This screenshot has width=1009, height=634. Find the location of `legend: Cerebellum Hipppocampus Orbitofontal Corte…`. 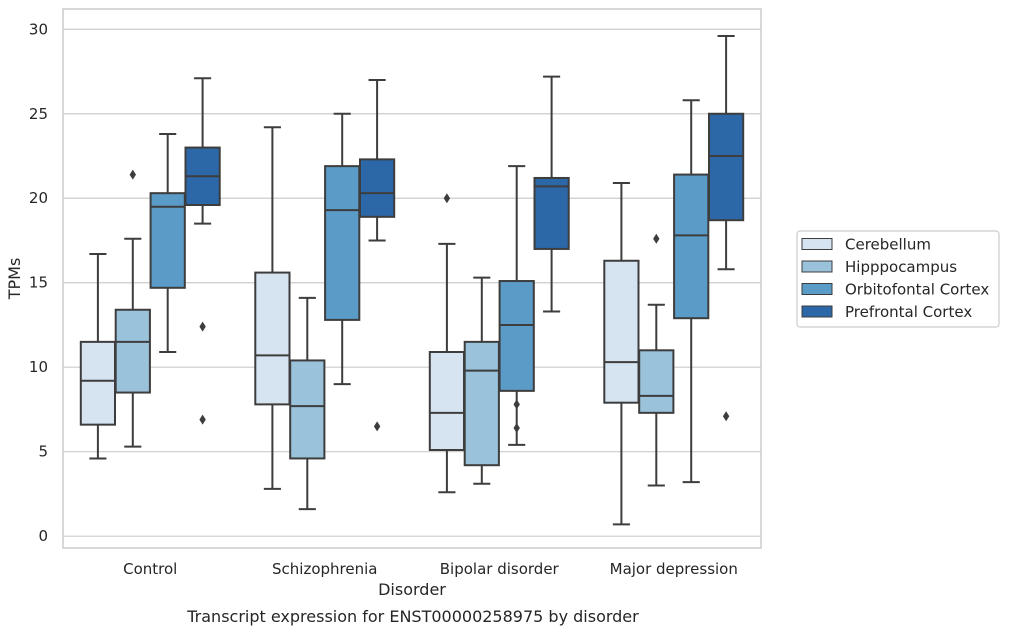

legend: Cerebellum Hipppocampus Orbitofontal Corte… is located at coordinates (898, 279).